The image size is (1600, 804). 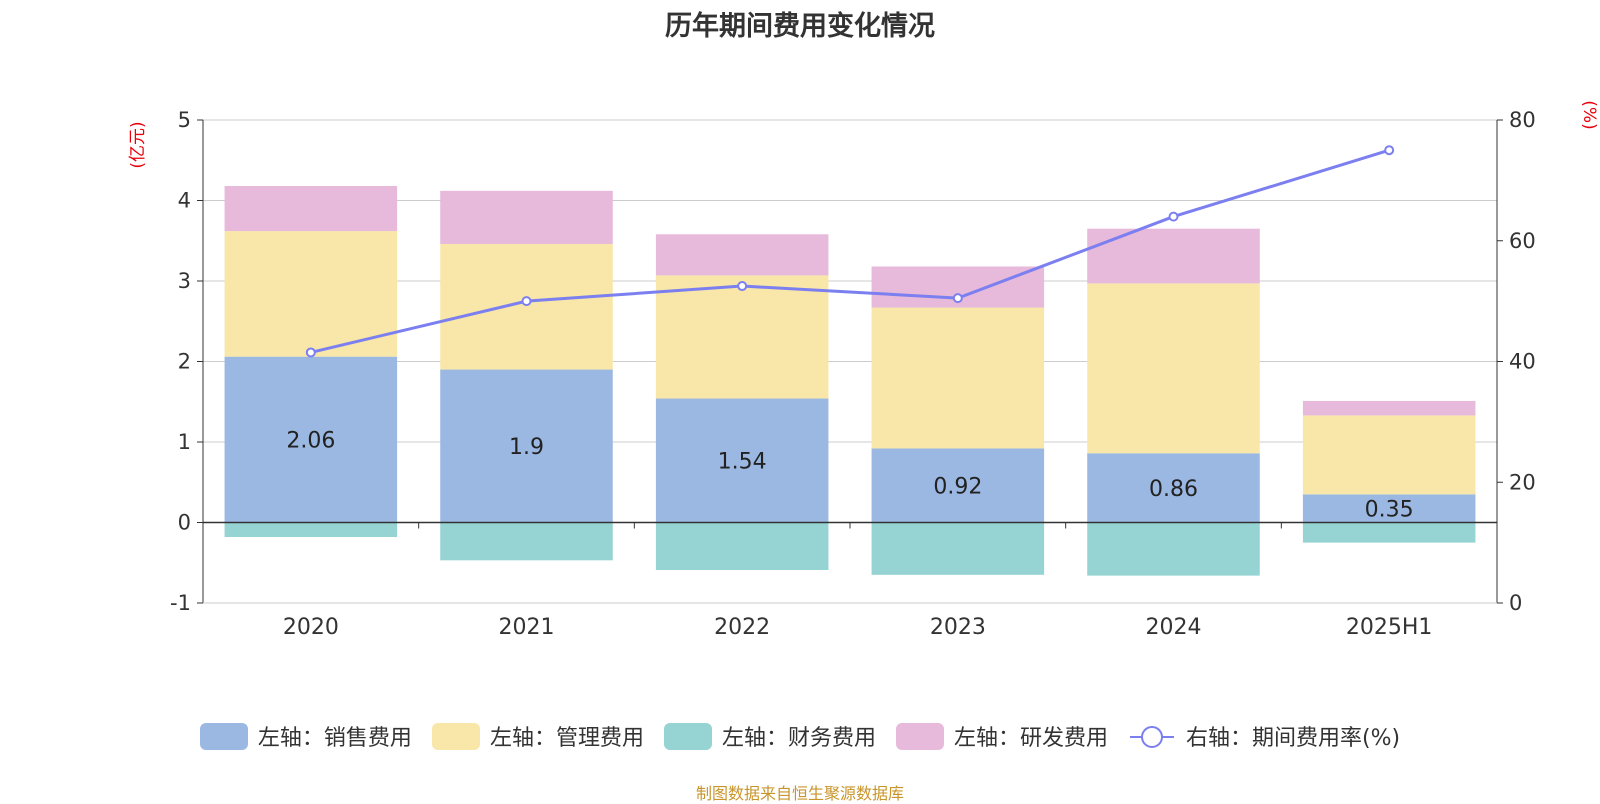 What do you see at coordinates (184, 442) in the screenshot?
I see `left-axis-tick-label: 1` at bounding box center [184, 442].